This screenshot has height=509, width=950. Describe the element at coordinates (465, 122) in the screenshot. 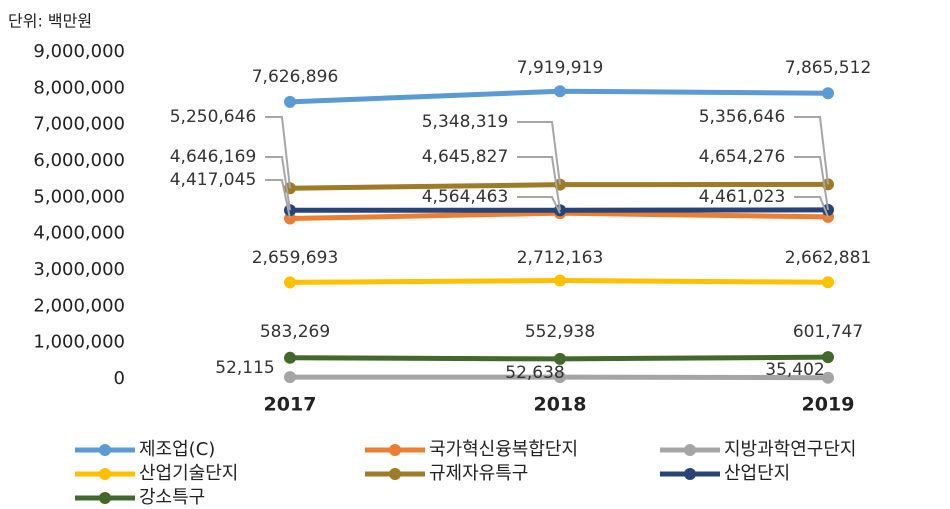

I see `data-label: 5,348,319` at that location.